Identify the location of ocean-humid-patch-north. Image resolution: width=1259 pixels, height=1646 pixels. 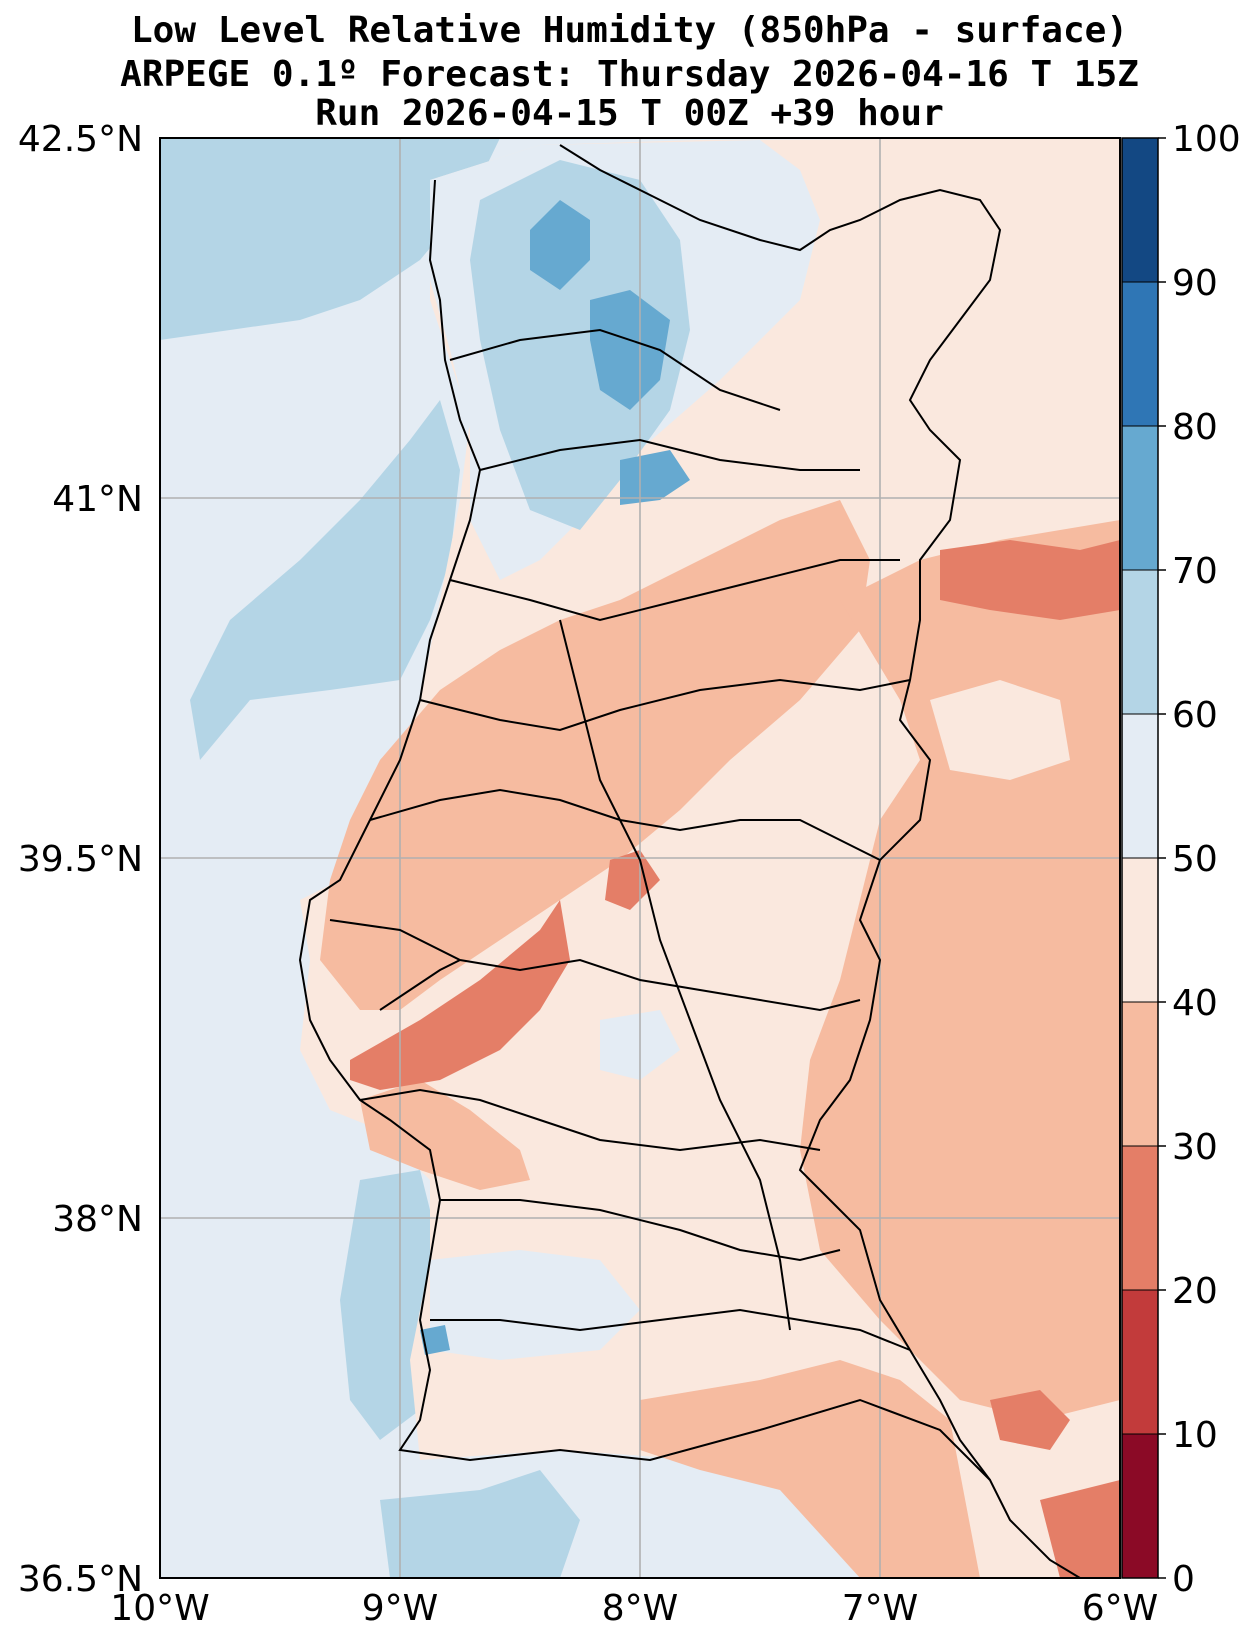
(330, 239).